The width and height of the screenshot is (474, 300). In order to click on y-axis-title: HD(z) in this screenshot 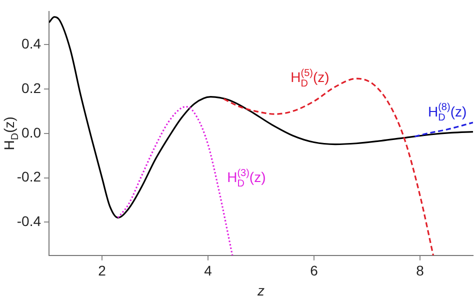, I will do `click(11, 133)`.